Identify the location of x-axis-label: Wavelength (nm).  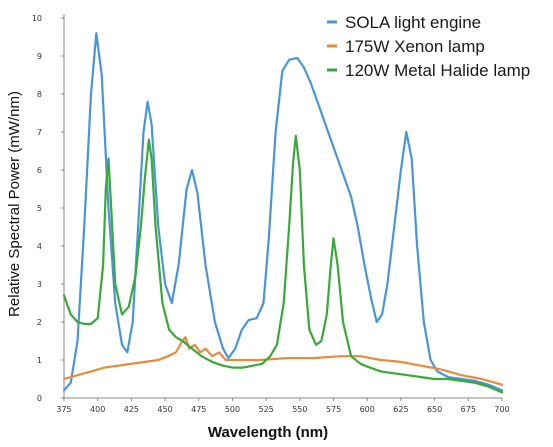
(268, 432).